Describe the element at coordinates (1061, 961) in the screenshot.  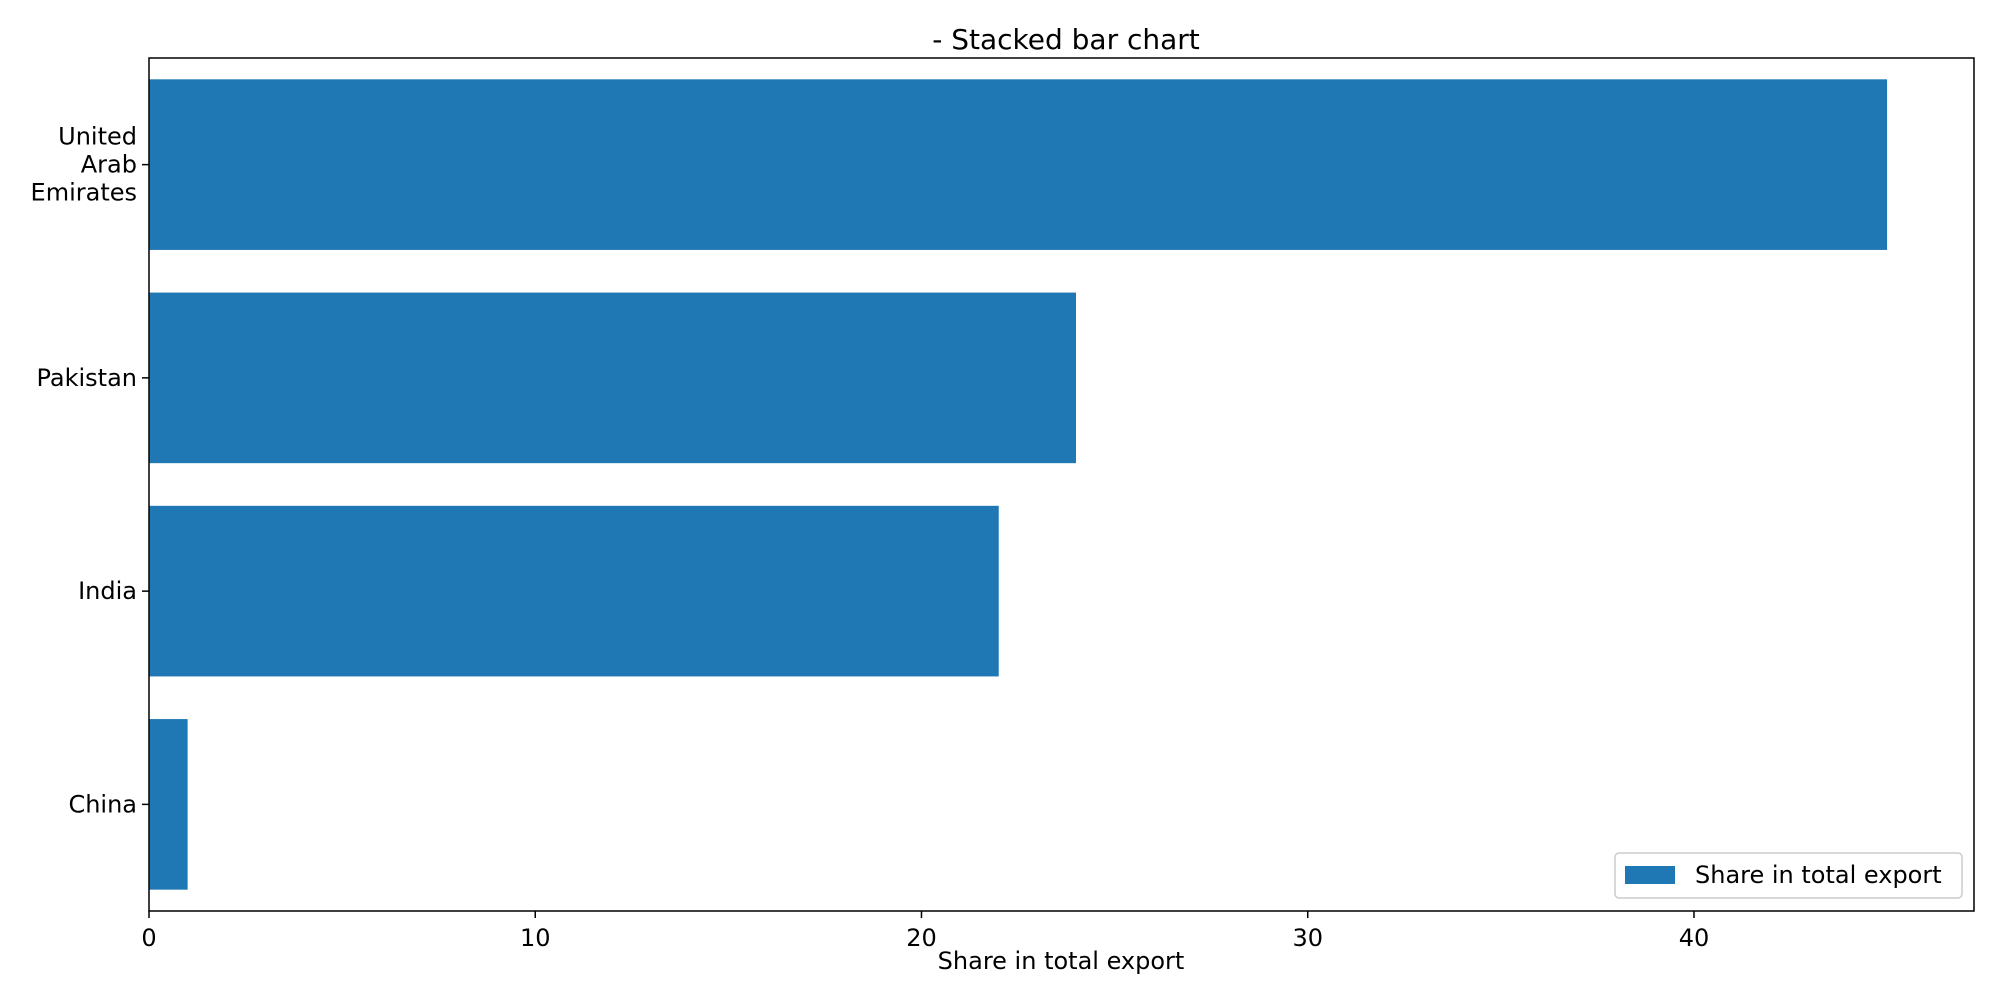
I see `x-axis-label: Share in total export` at that location.